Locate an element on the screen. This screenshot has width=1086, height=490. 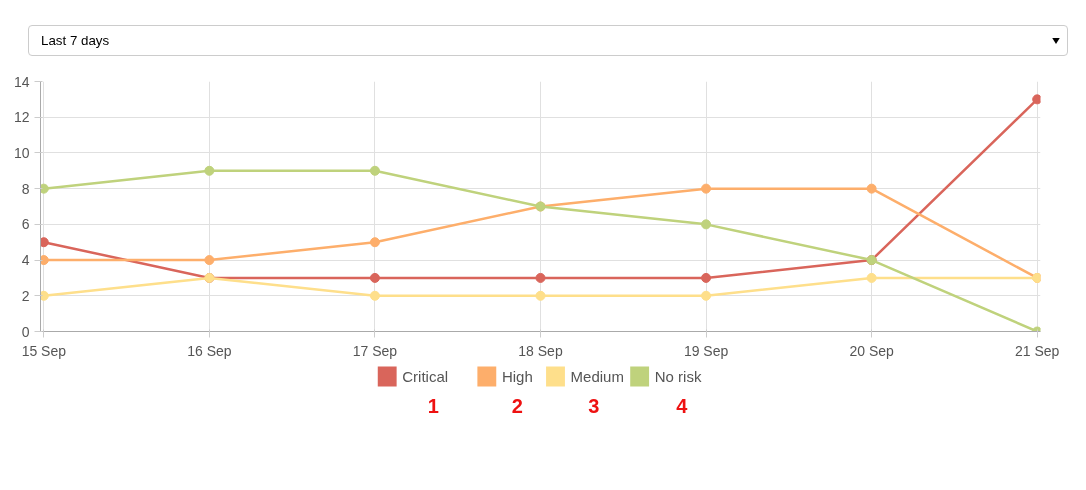
y-tick-label: 0 is located at coordinates (25, 331).